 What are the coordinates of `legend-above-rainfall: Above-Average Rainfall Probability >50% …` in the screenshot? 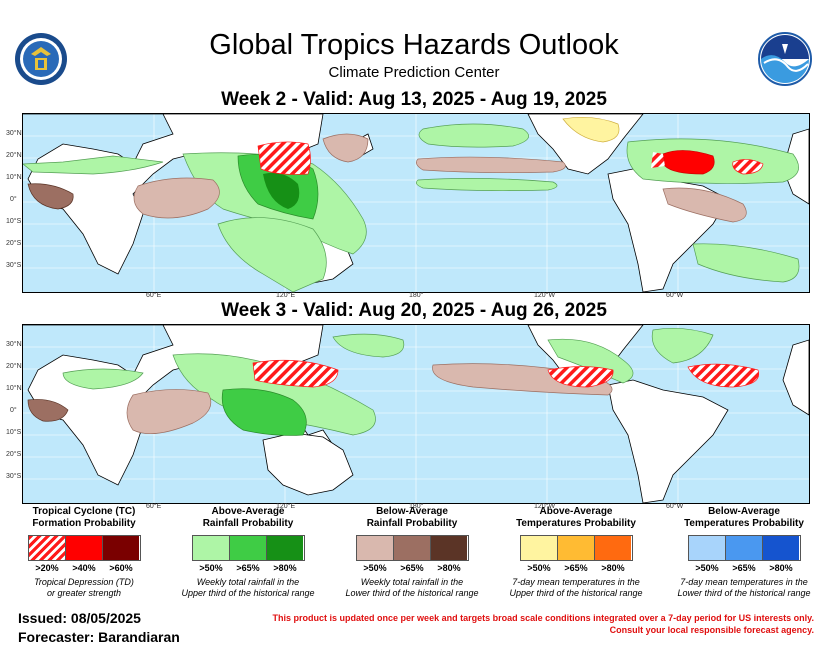 It's located at (248, 552).